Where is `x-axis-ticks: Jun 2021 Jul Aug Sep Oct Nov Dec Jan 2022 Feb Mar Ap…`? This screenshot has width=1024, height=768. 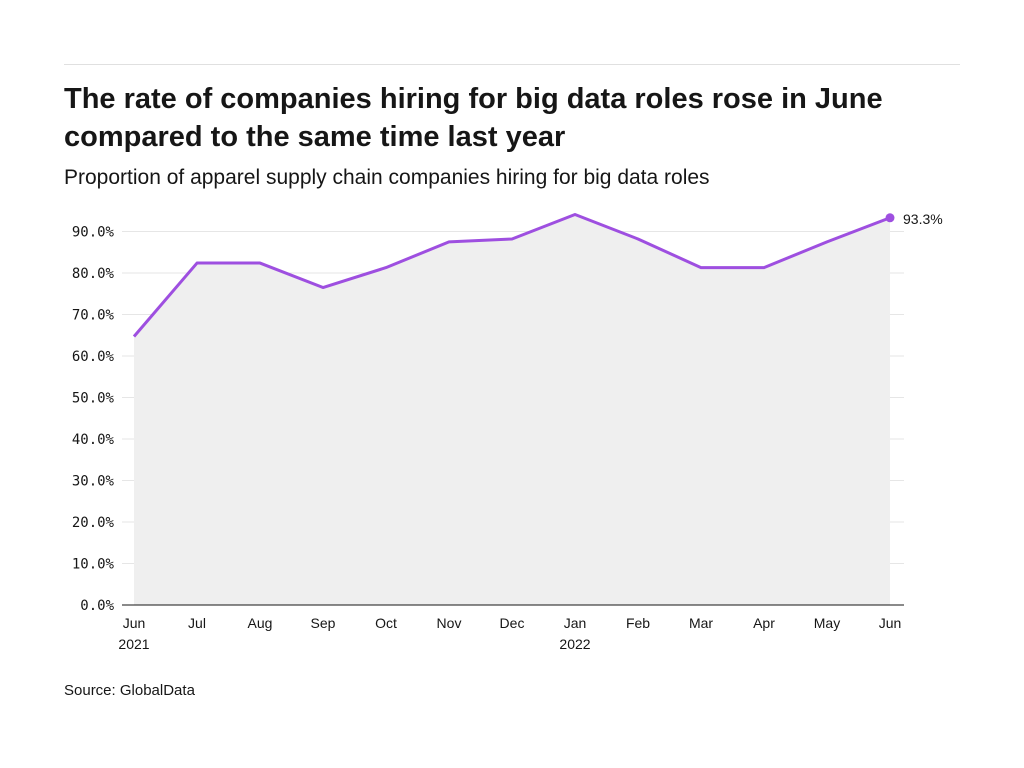
x-axis-ticks: Jun 2021 Jul Aug Sep Oct Nov Dec Jan 2022 Feb Mar Ap… is located at coordinates (509, 633).